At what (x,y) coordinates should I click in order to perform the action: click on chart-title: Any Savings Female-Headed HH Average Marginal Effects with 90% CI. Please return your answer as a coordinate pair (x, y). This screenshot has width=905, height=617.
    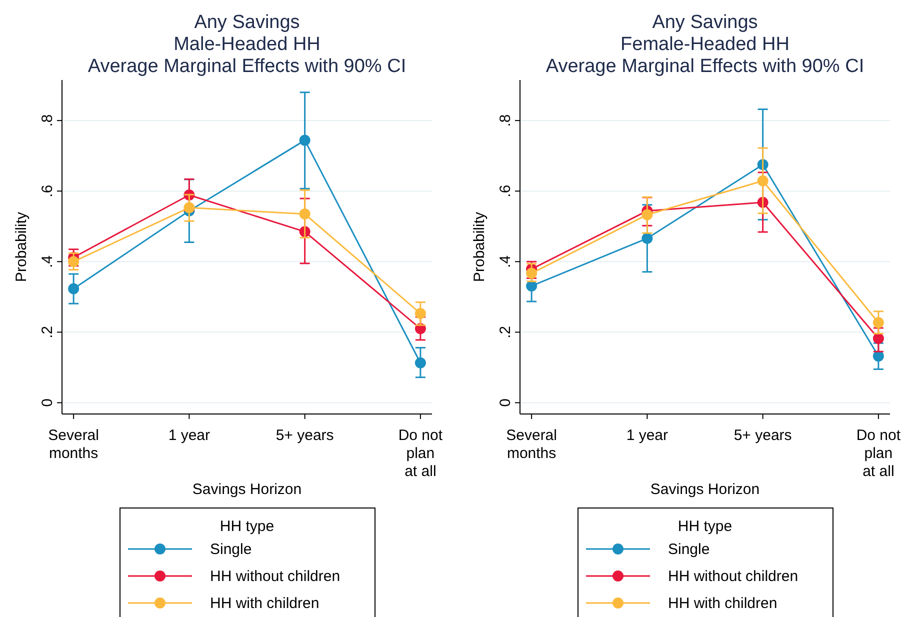
    Looking at the image, I should click on (705, 44).